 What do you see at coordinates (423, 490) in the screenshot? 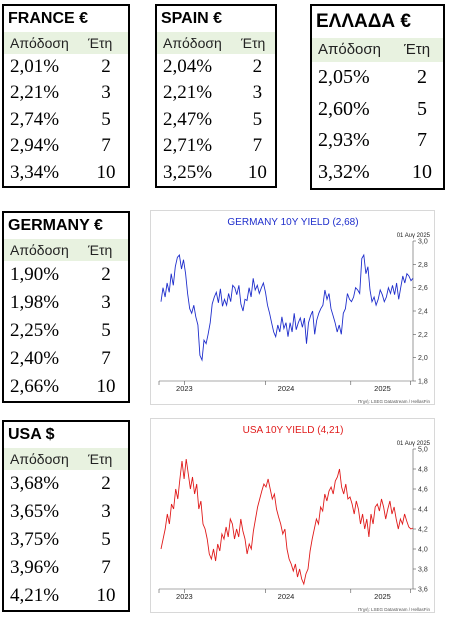
I see `y-tick-label: 4,6` at bounding box center [423, 490].